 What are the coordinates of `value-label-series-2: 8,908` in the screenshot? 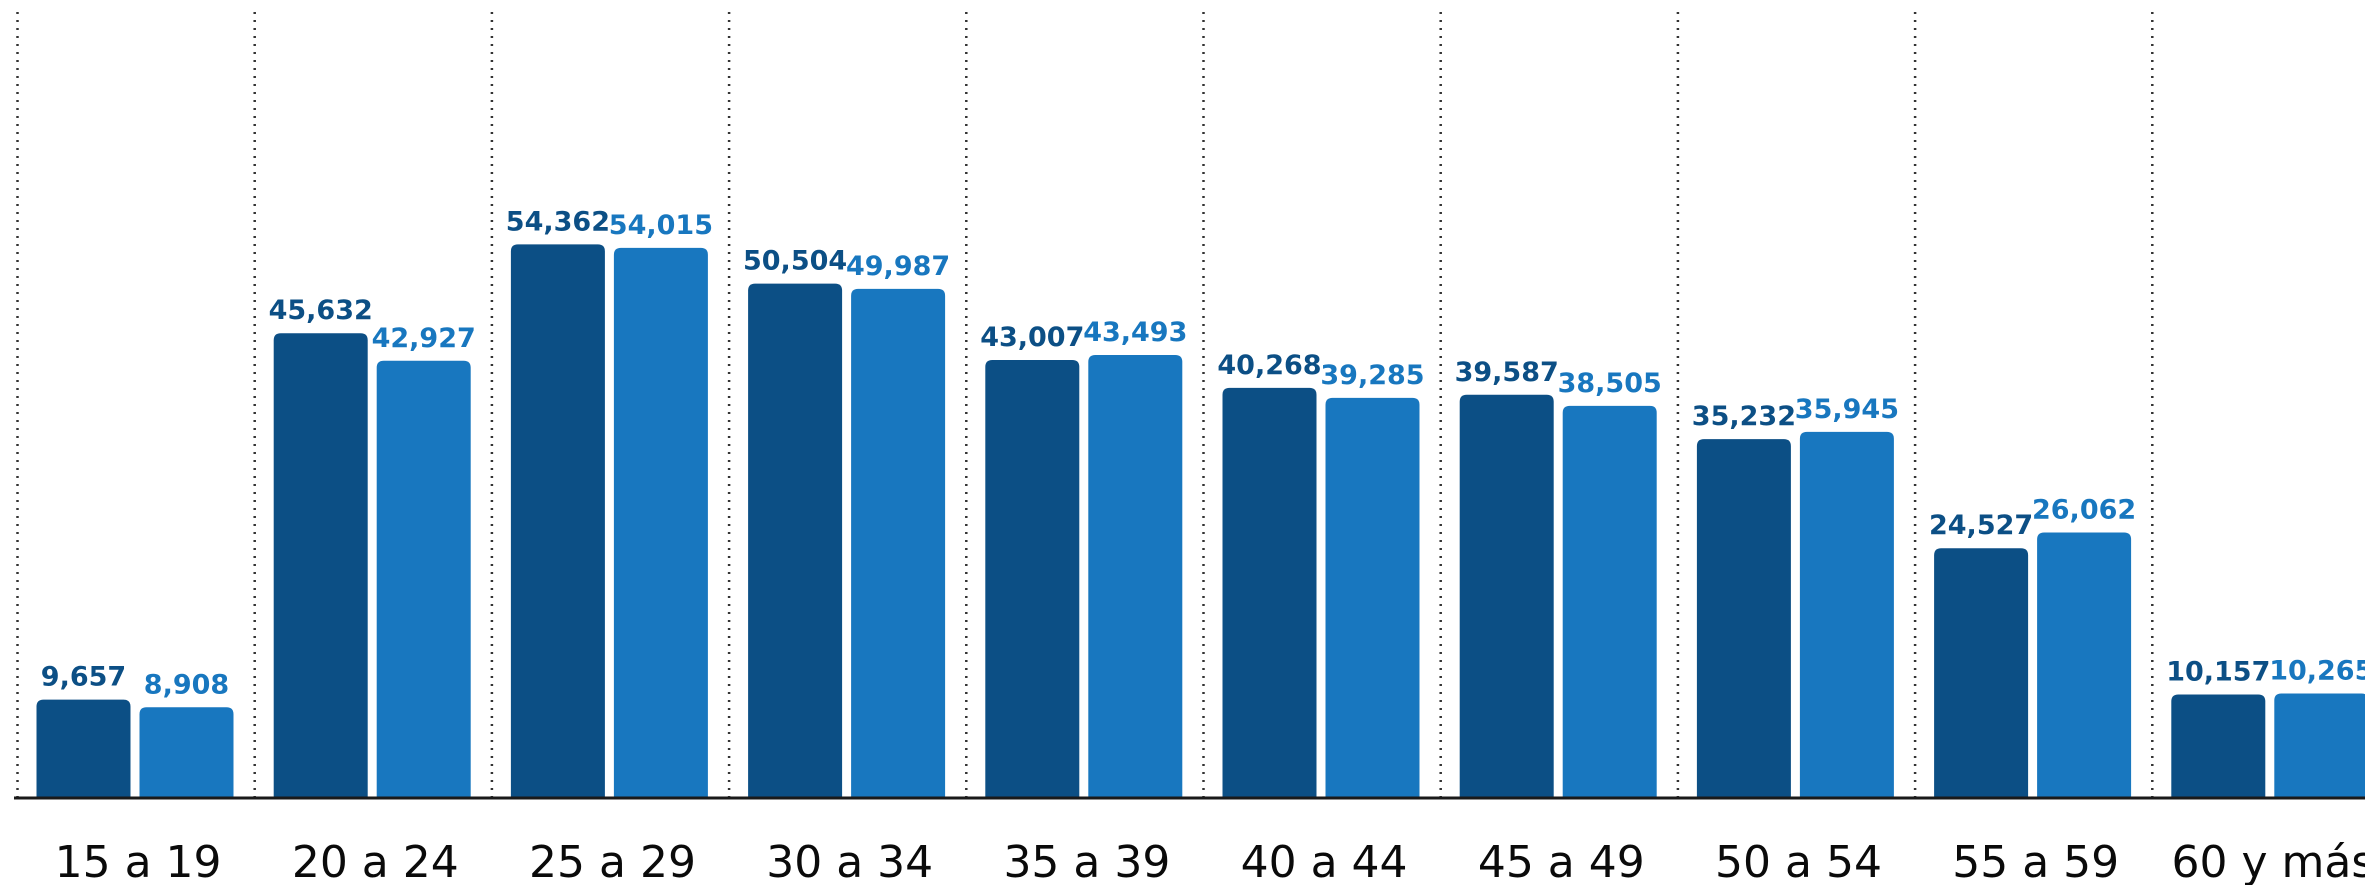 It's located at (186, 684).